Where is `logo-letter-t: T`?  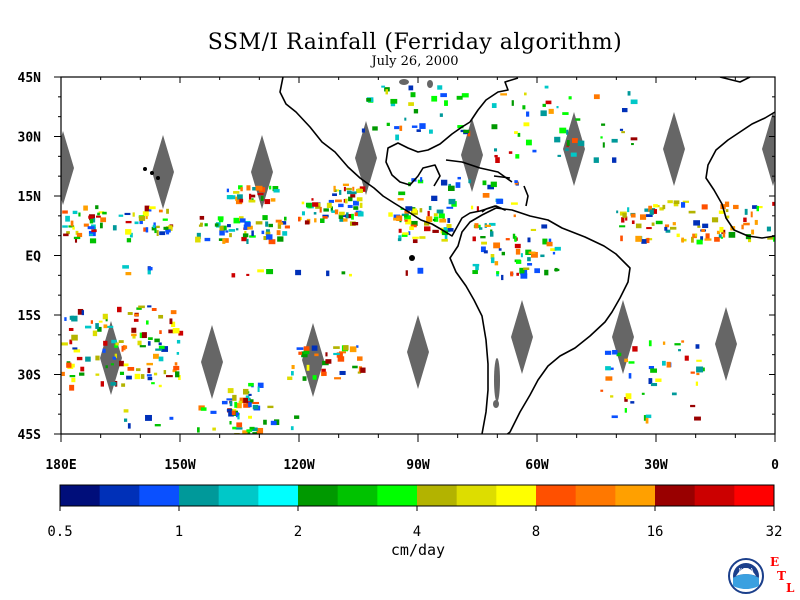
logo-letter-t: T is located at coordinates (781, 576).